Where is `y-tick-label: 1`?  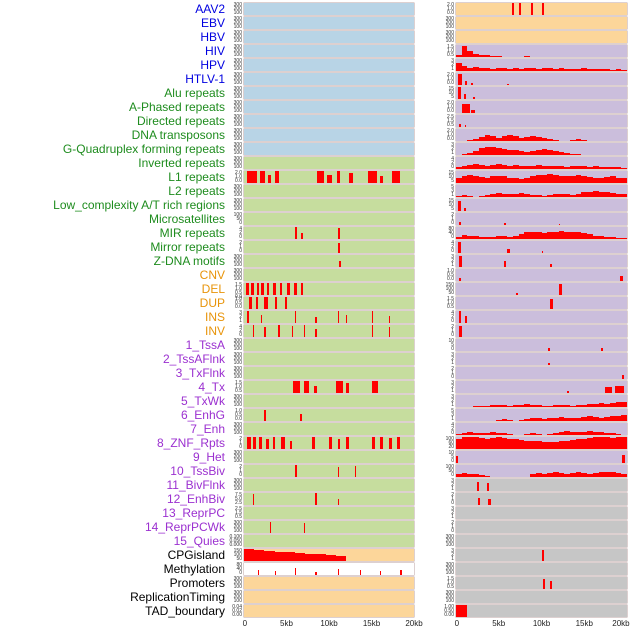
y-tick-label: 1 is located at coordinates (452, 517).